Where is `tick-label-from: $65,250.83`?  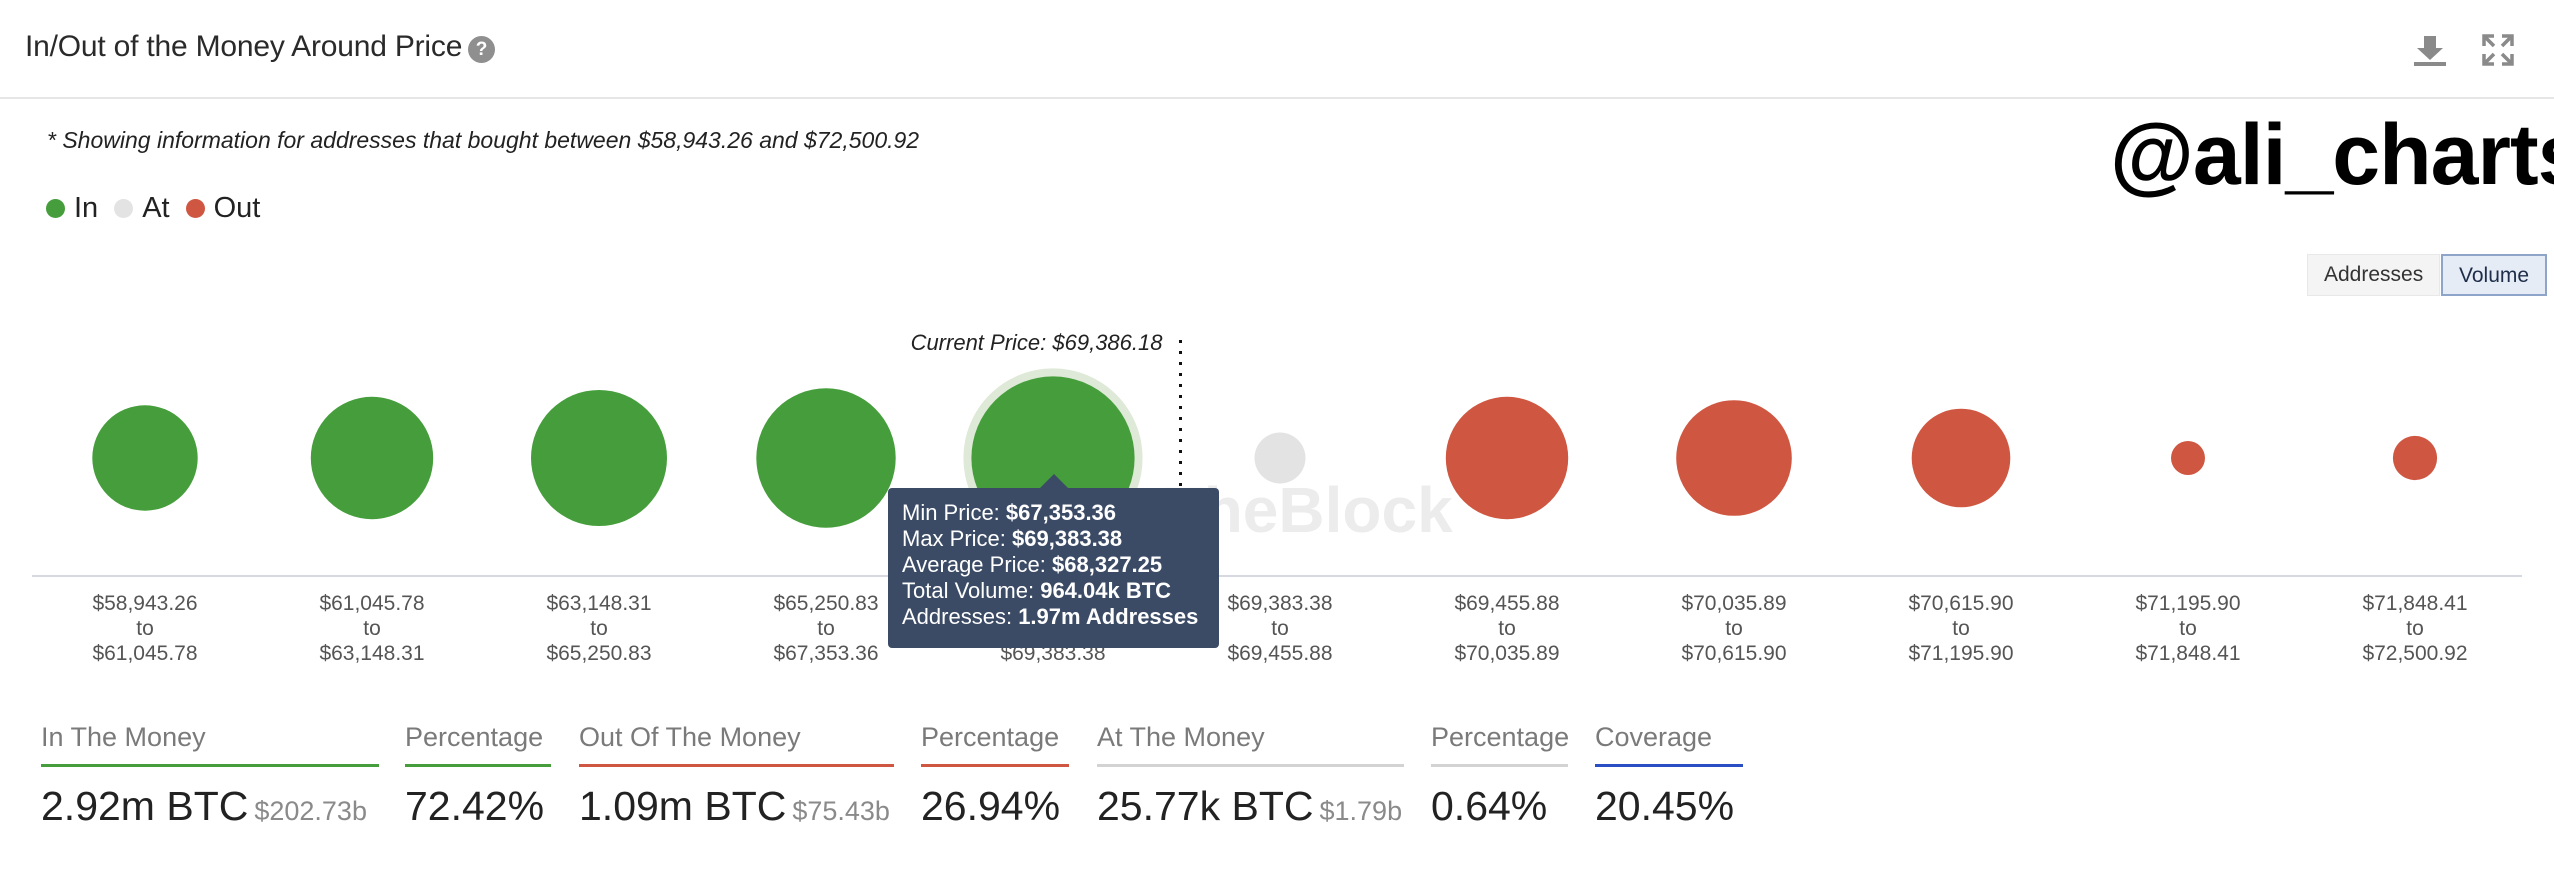 tick-label-from: $65,250.83 is located at coordinates (825, 603).